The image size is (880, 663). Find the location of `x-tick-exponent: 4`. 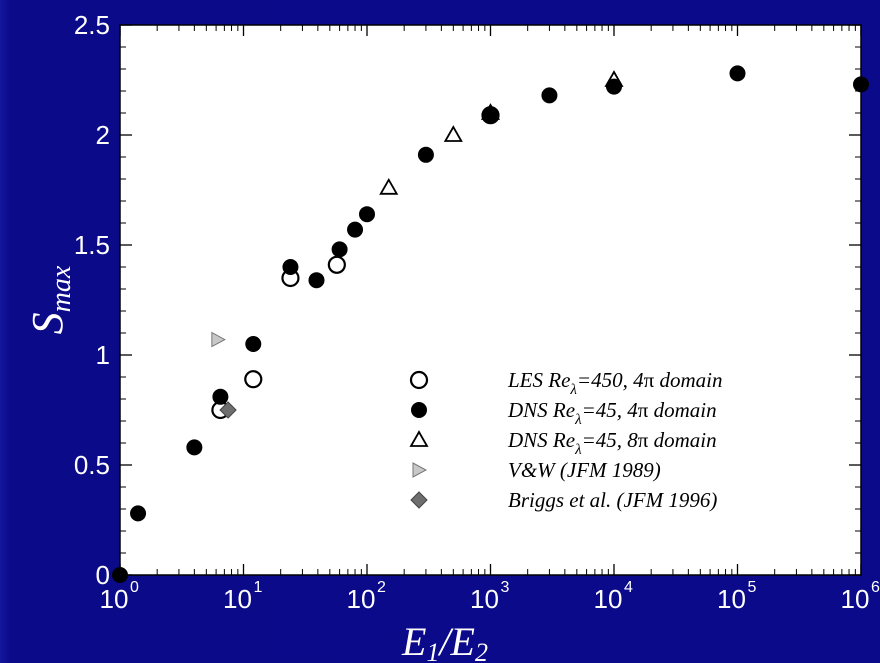

x-tick-exponent: 4 is located at coordinates (628, 587).